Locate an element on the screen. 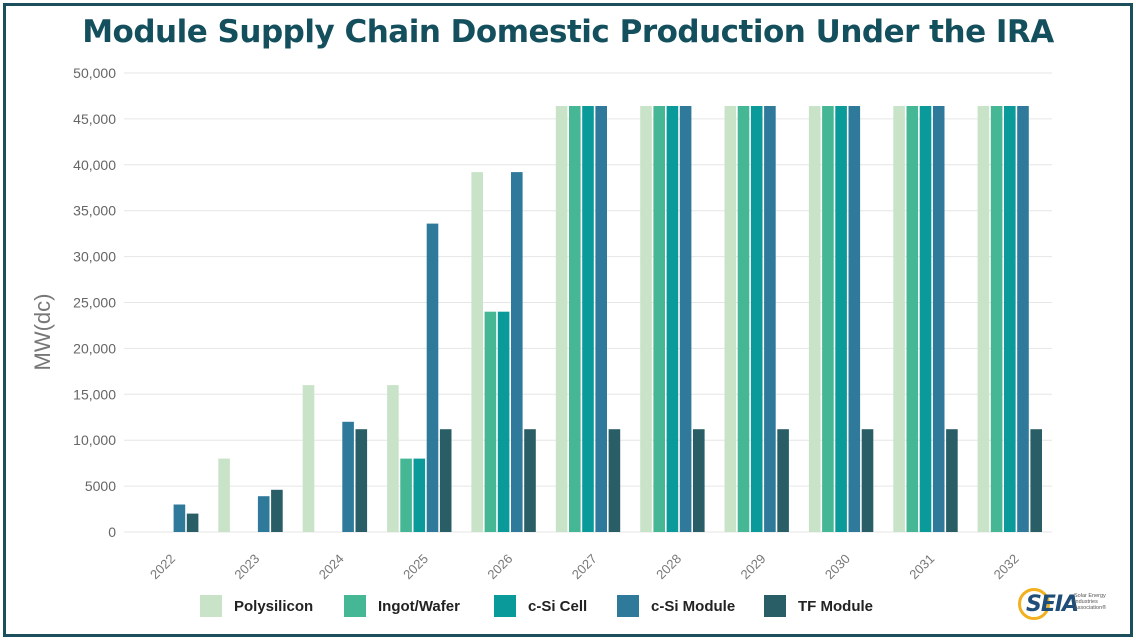 This screenshot has height=640, width=1136. bar-c-si-module-2022 is located at coordinates (179, 518).